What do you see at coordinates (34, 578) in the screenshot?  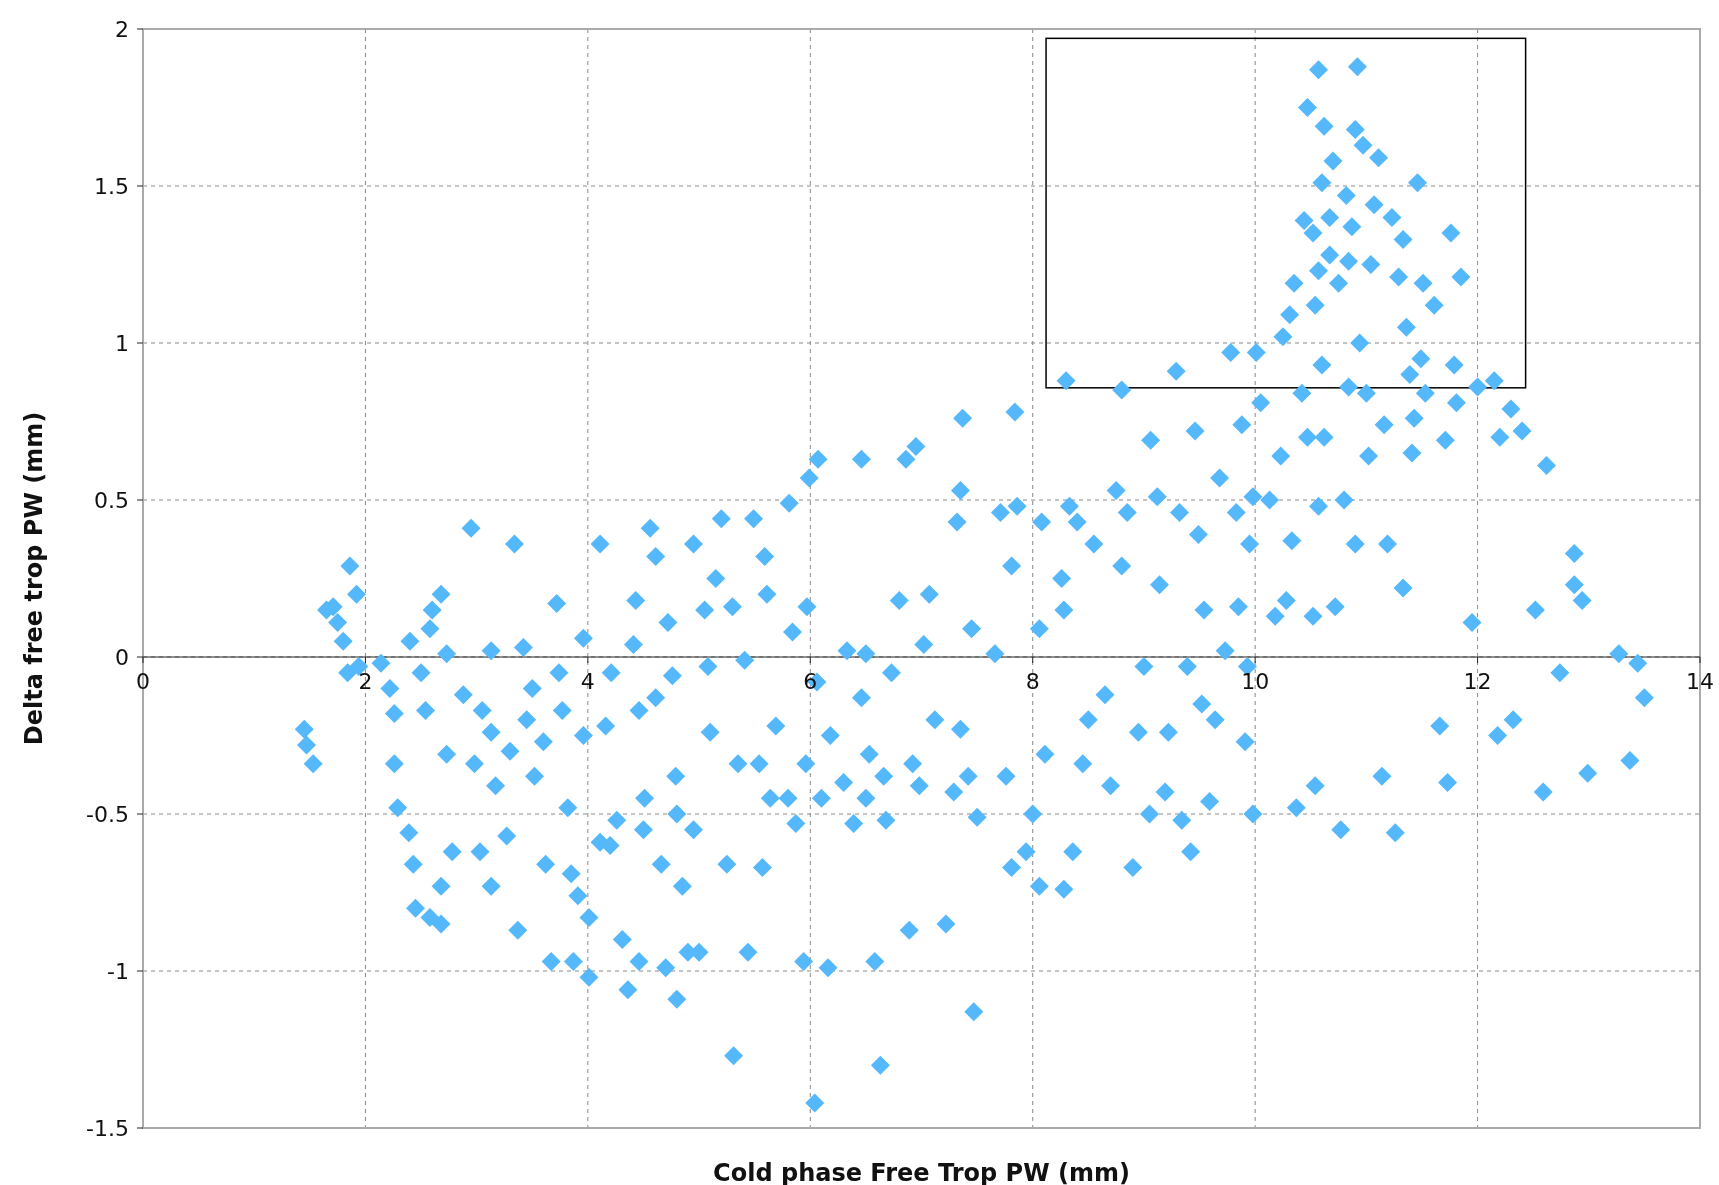 I see `y-axis-title: Delta free trop PW (mm)` at bounding box center [34, 578].